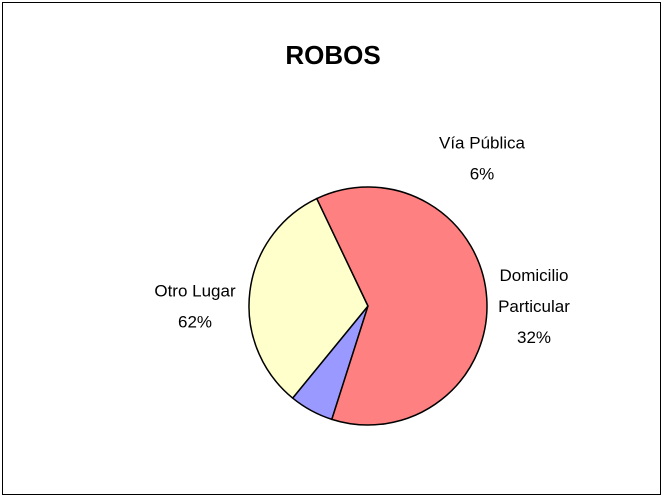 The height and width of the screenshot is (500, 666). What do you see at coordinates (534, 337) in the screenshot?
I see `slice-percent: 32%` at bounding box center [534, 337].